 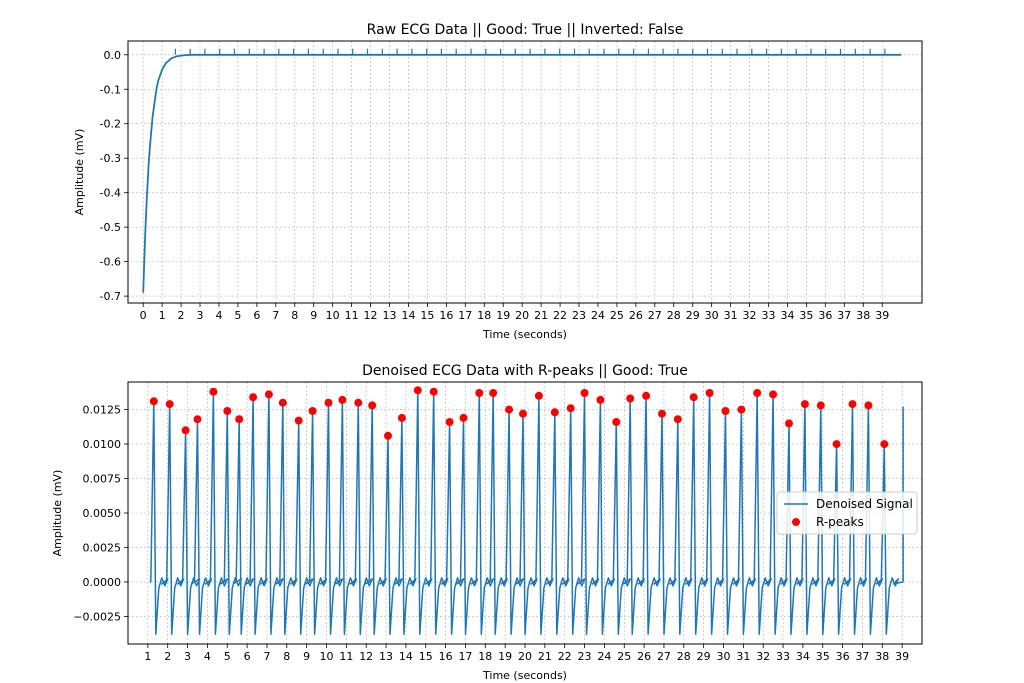 I want to click on y-tick-label: -0.4, so click(x=110, y=193).